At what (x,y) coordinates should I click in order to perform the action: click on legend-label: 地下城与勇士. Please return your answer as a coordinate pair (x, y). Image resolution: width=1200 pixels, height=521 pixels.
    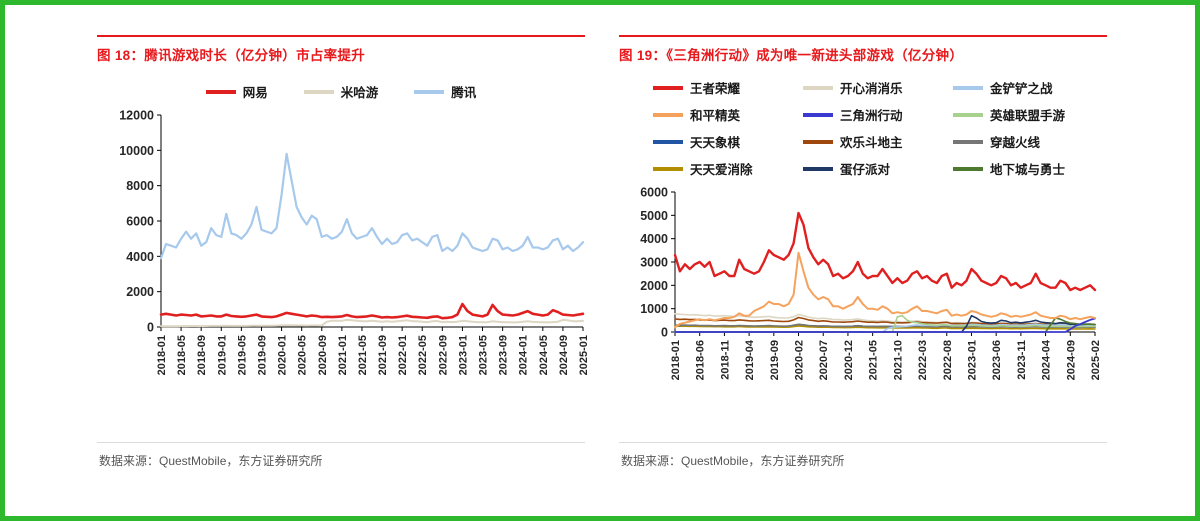
    Looking at the image, I should click on (1028, 170).